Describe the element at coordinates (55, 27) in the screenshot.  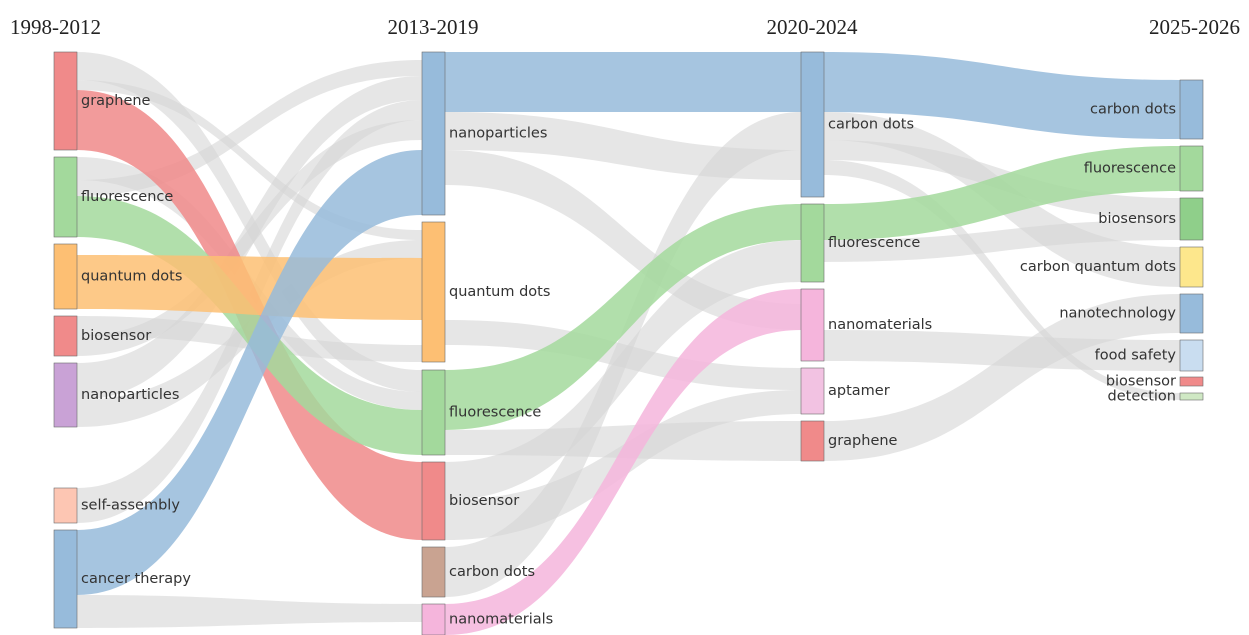
I see `column-title: 1998-2012` at that location.